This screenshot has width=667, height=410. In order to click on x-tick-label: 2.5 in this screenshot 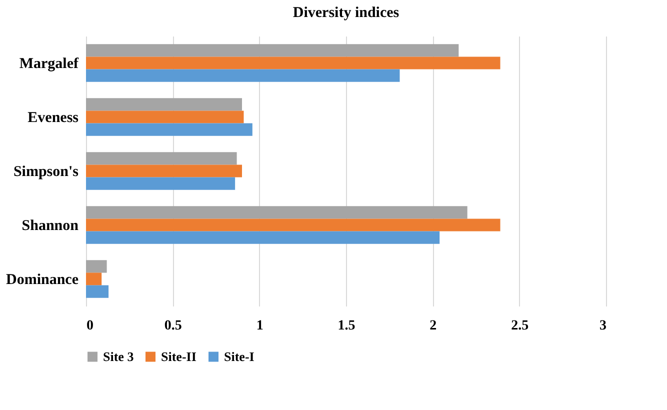, I will do `click(520, 326)`.